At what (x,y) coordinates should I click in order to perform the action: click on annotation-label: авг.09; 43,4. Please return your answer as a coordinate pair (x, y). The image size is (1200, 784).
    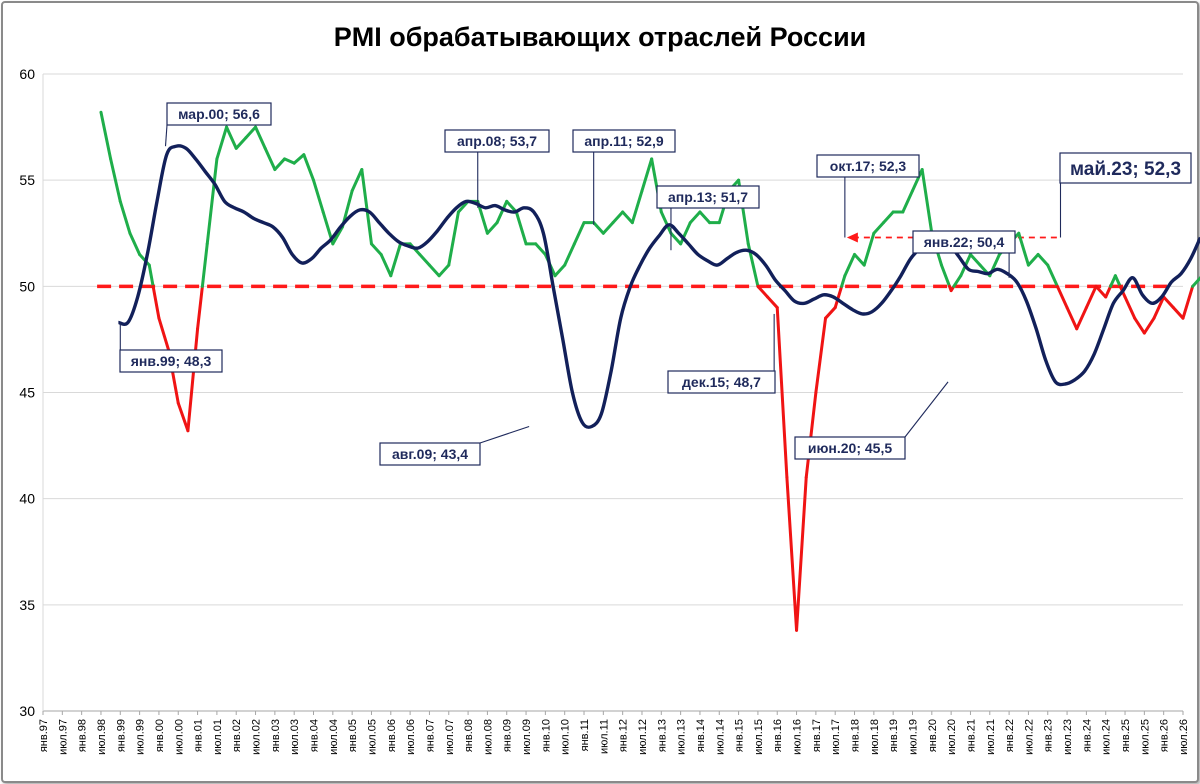
    Looking at the image, I should click on (430, 454).